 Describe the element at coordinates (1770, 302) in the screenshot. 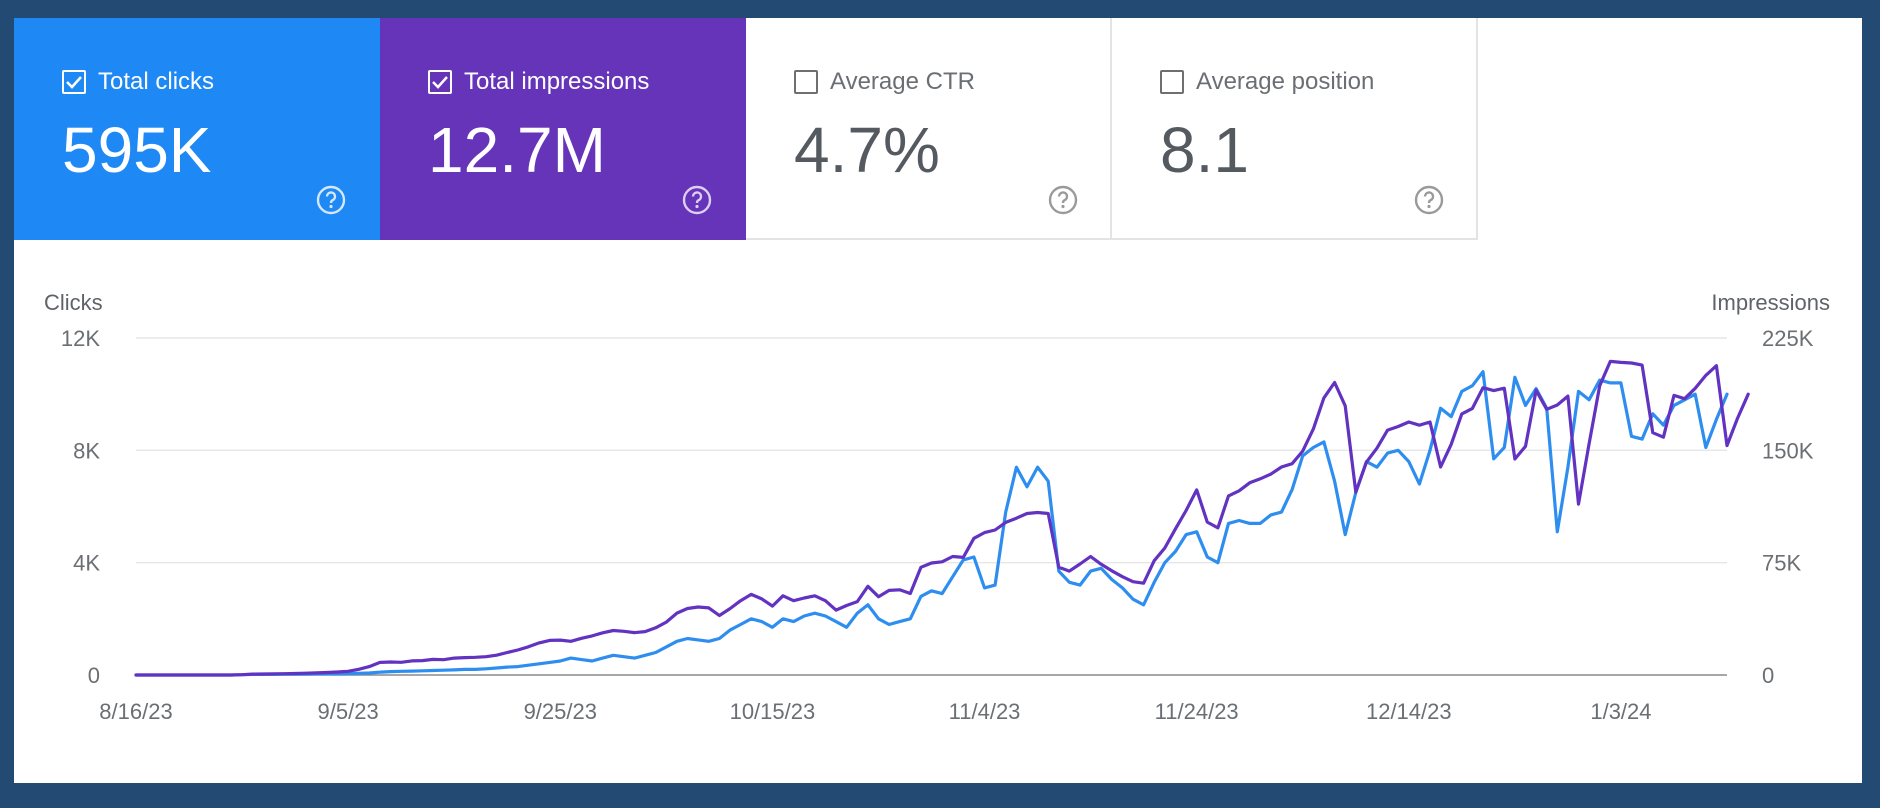

I see `y-axis-title-right: Impressions` at that location.